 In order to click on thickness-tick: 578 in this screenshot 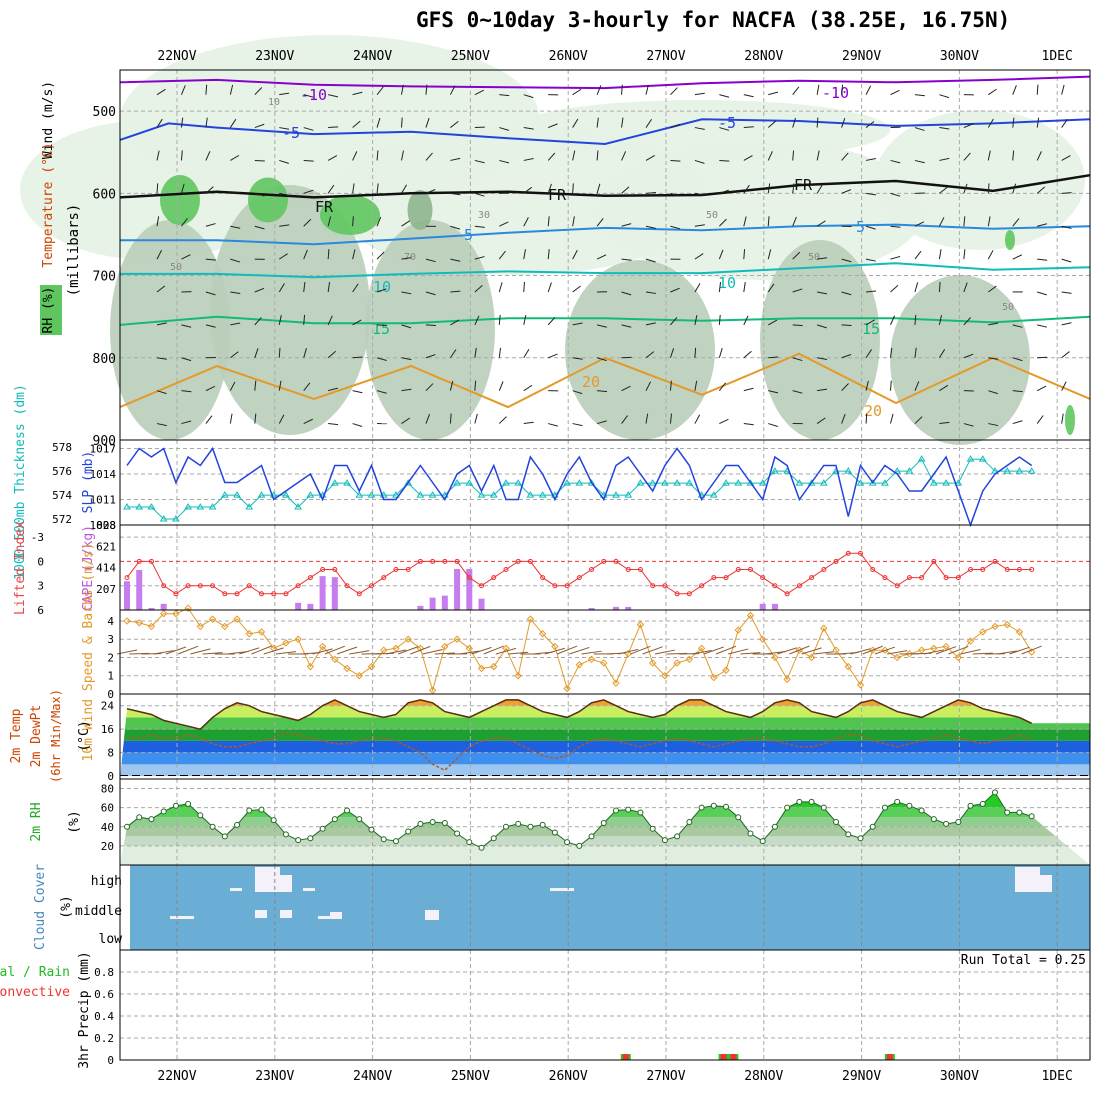, I will do `click(62, 447)`.